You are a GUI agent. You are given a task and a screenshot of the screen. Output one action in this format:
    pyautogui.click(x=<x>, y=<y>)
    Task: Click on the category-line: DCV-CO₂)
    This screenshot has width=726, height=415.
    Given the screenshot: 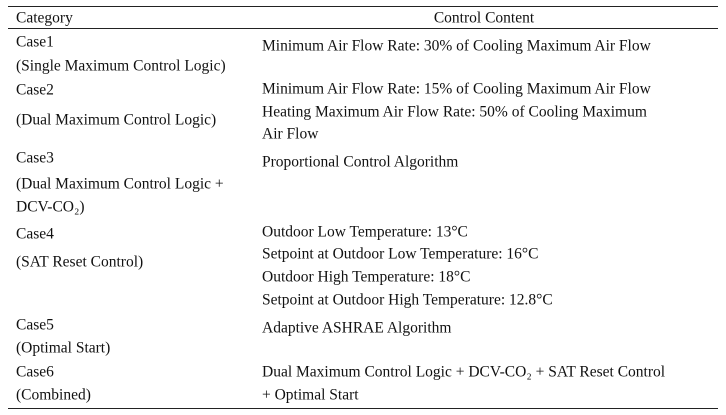 What is the action you would take?
    pyautogui.click(x=50, y=207)
    